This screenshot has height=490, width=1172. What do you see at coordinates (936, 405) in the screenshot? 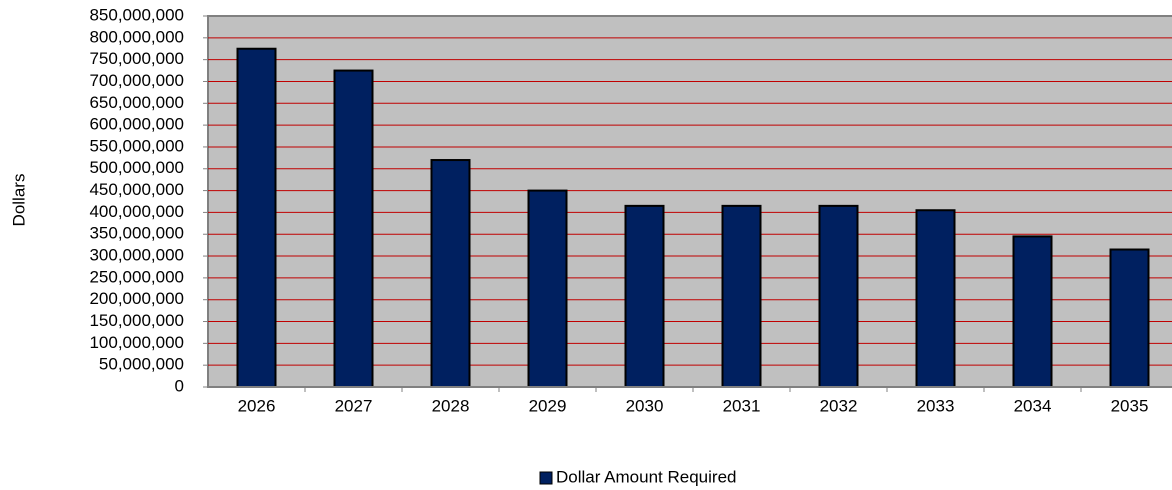
I see `x-tick-label: 2033` at bounding box center [936, 405].